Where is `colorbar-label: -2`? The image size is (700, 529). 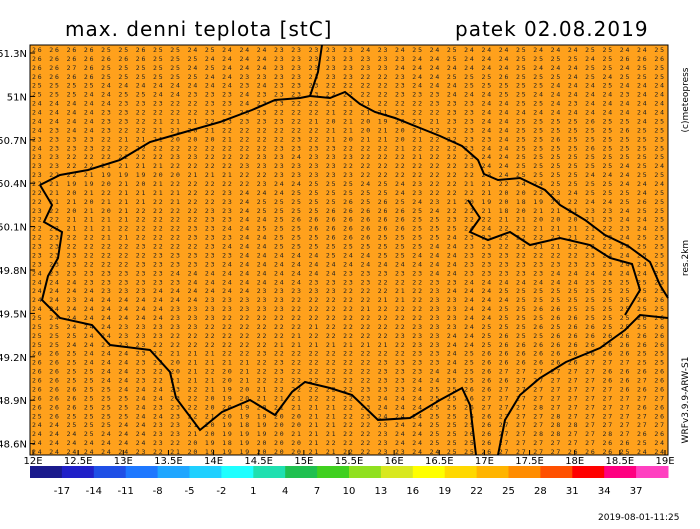 colorbar-label: -2 is located at coordinates (221, 491).